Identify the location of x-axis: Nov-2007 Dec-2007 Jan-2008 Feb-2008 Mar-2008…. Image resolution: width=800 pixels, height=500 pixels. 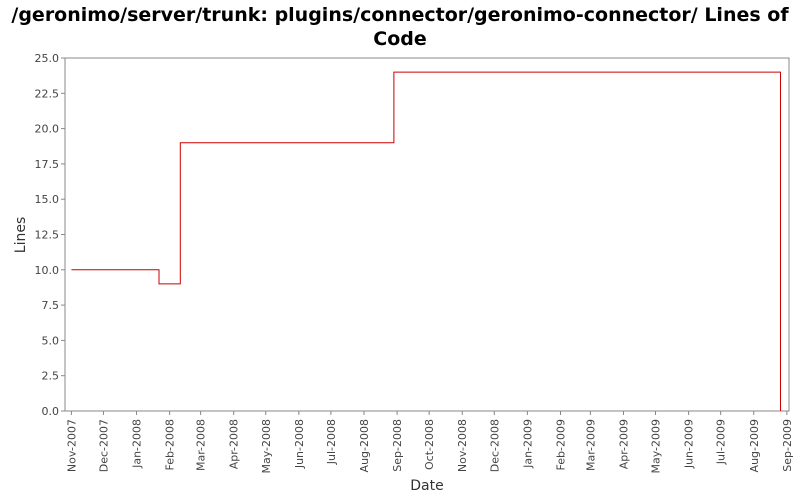
(429, 442).